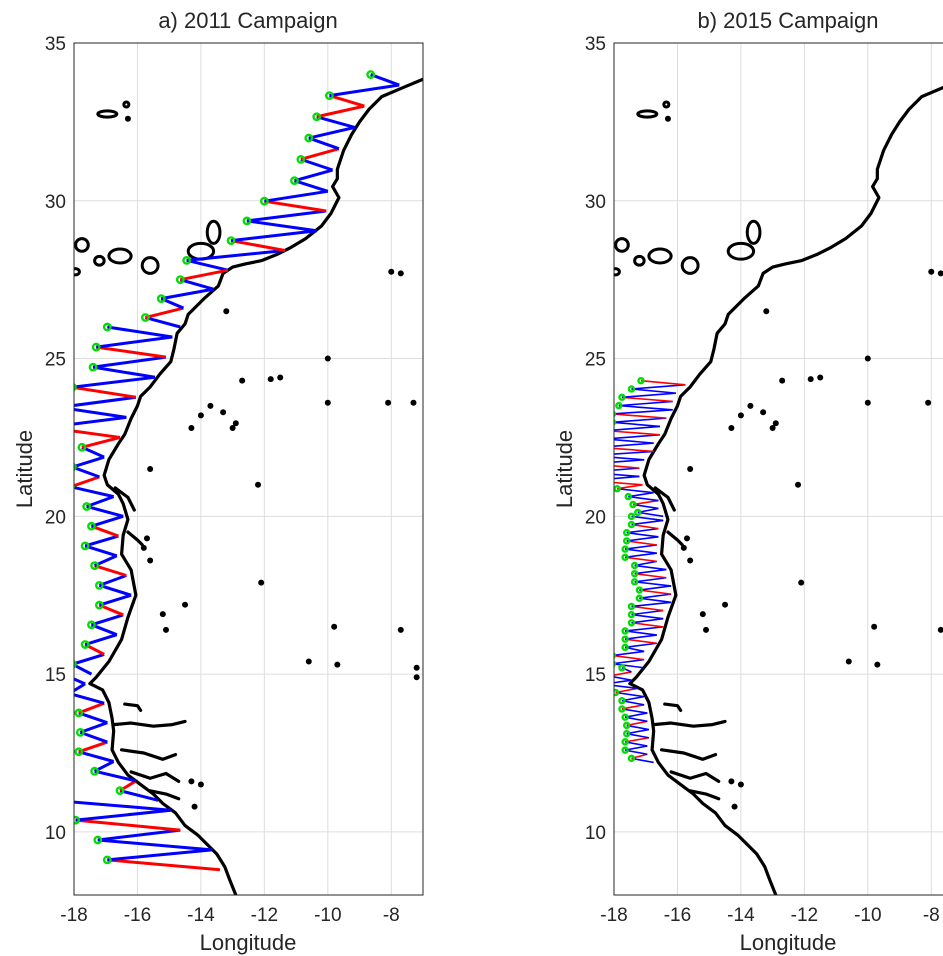 This screenshot has height=956, width=943. Describe the element at coordinates (769, 915) in the screenshot. I see `x-tick-labels: -18 -16 -14 -12 -10 -8` at that location.